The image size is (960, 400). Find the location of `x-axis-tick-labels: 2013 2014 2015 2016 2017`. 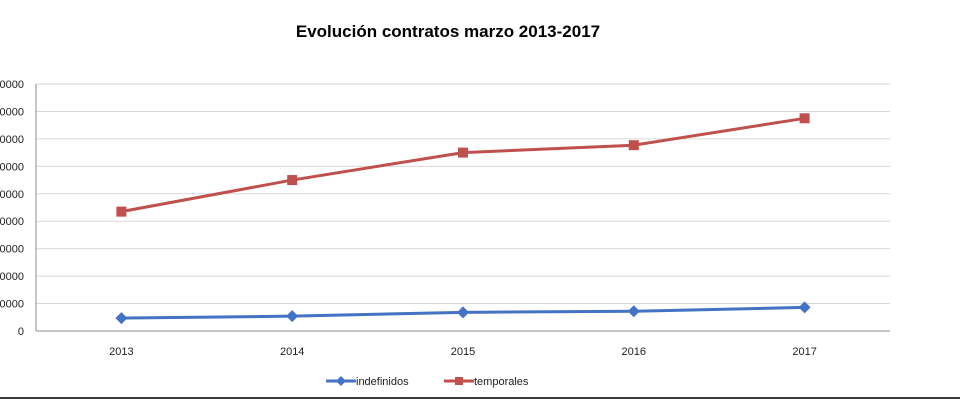

x-axis-tick-labels: 2013 2014 2015 2016 2017 is located at coordinates (463, 352).